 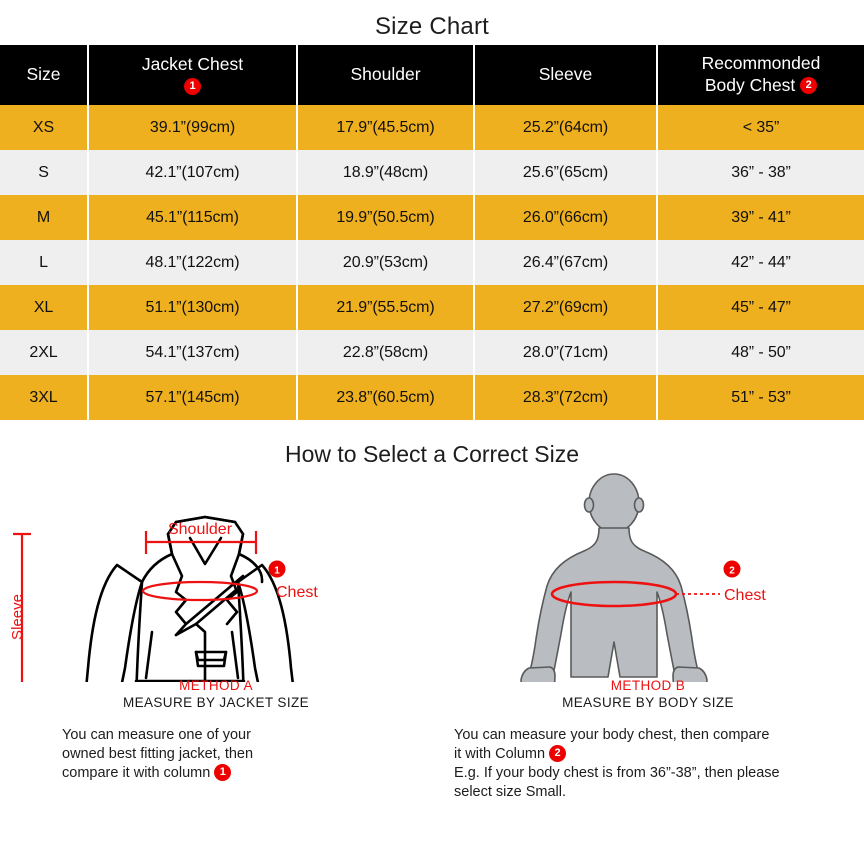 I want to click on cell-size: S, so click(x=44, y=172).